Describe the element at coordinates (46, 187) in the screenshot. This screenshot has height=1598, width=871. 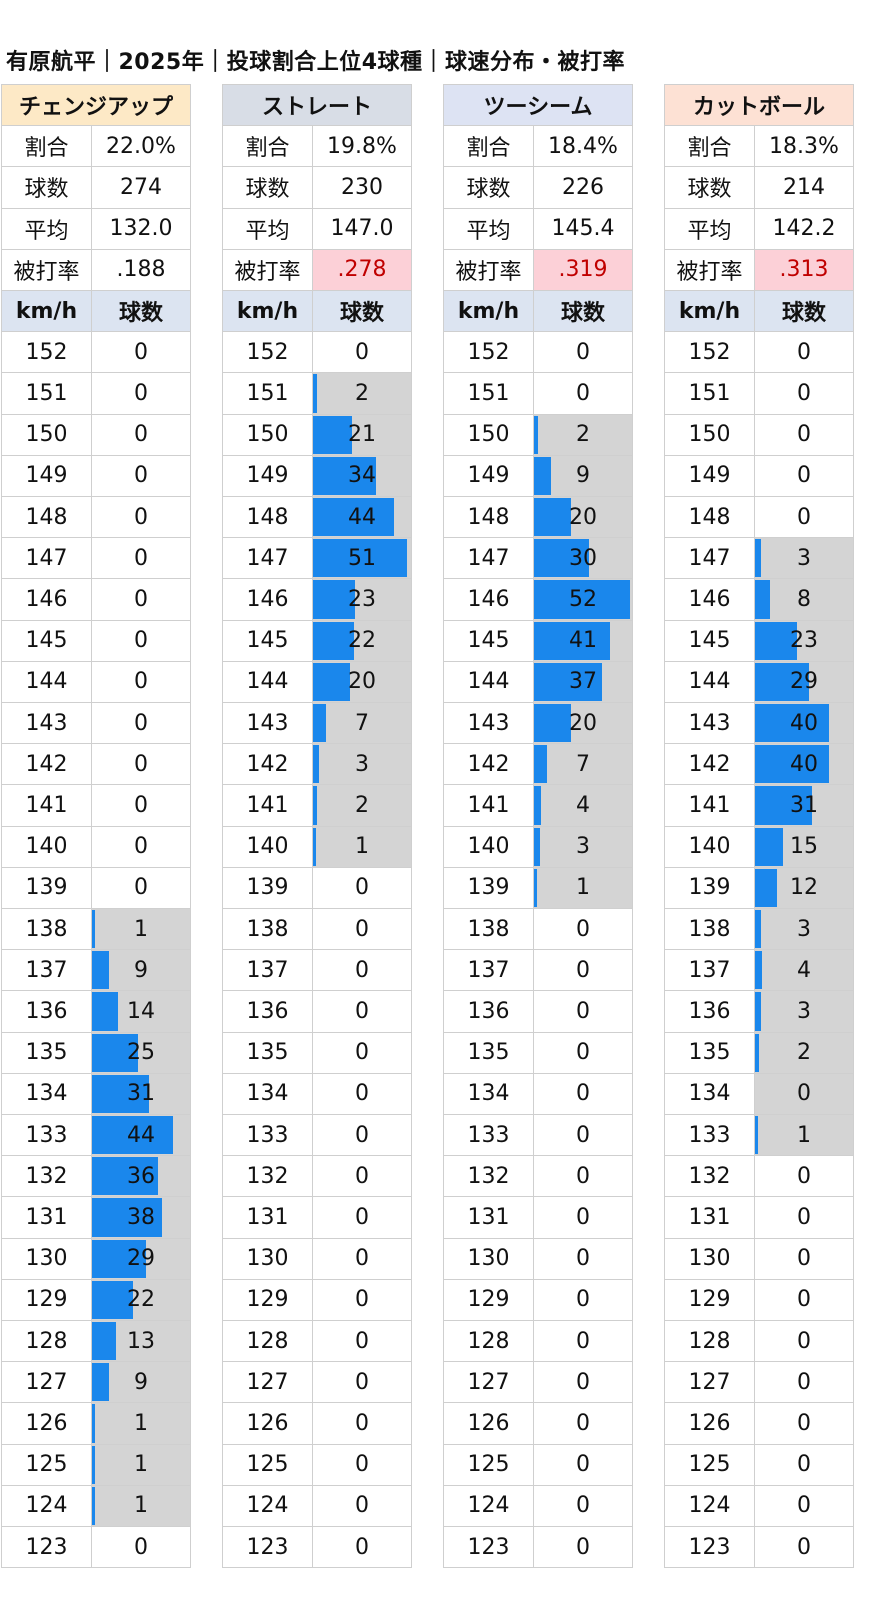
I see `stat-label: 球数` at that location.